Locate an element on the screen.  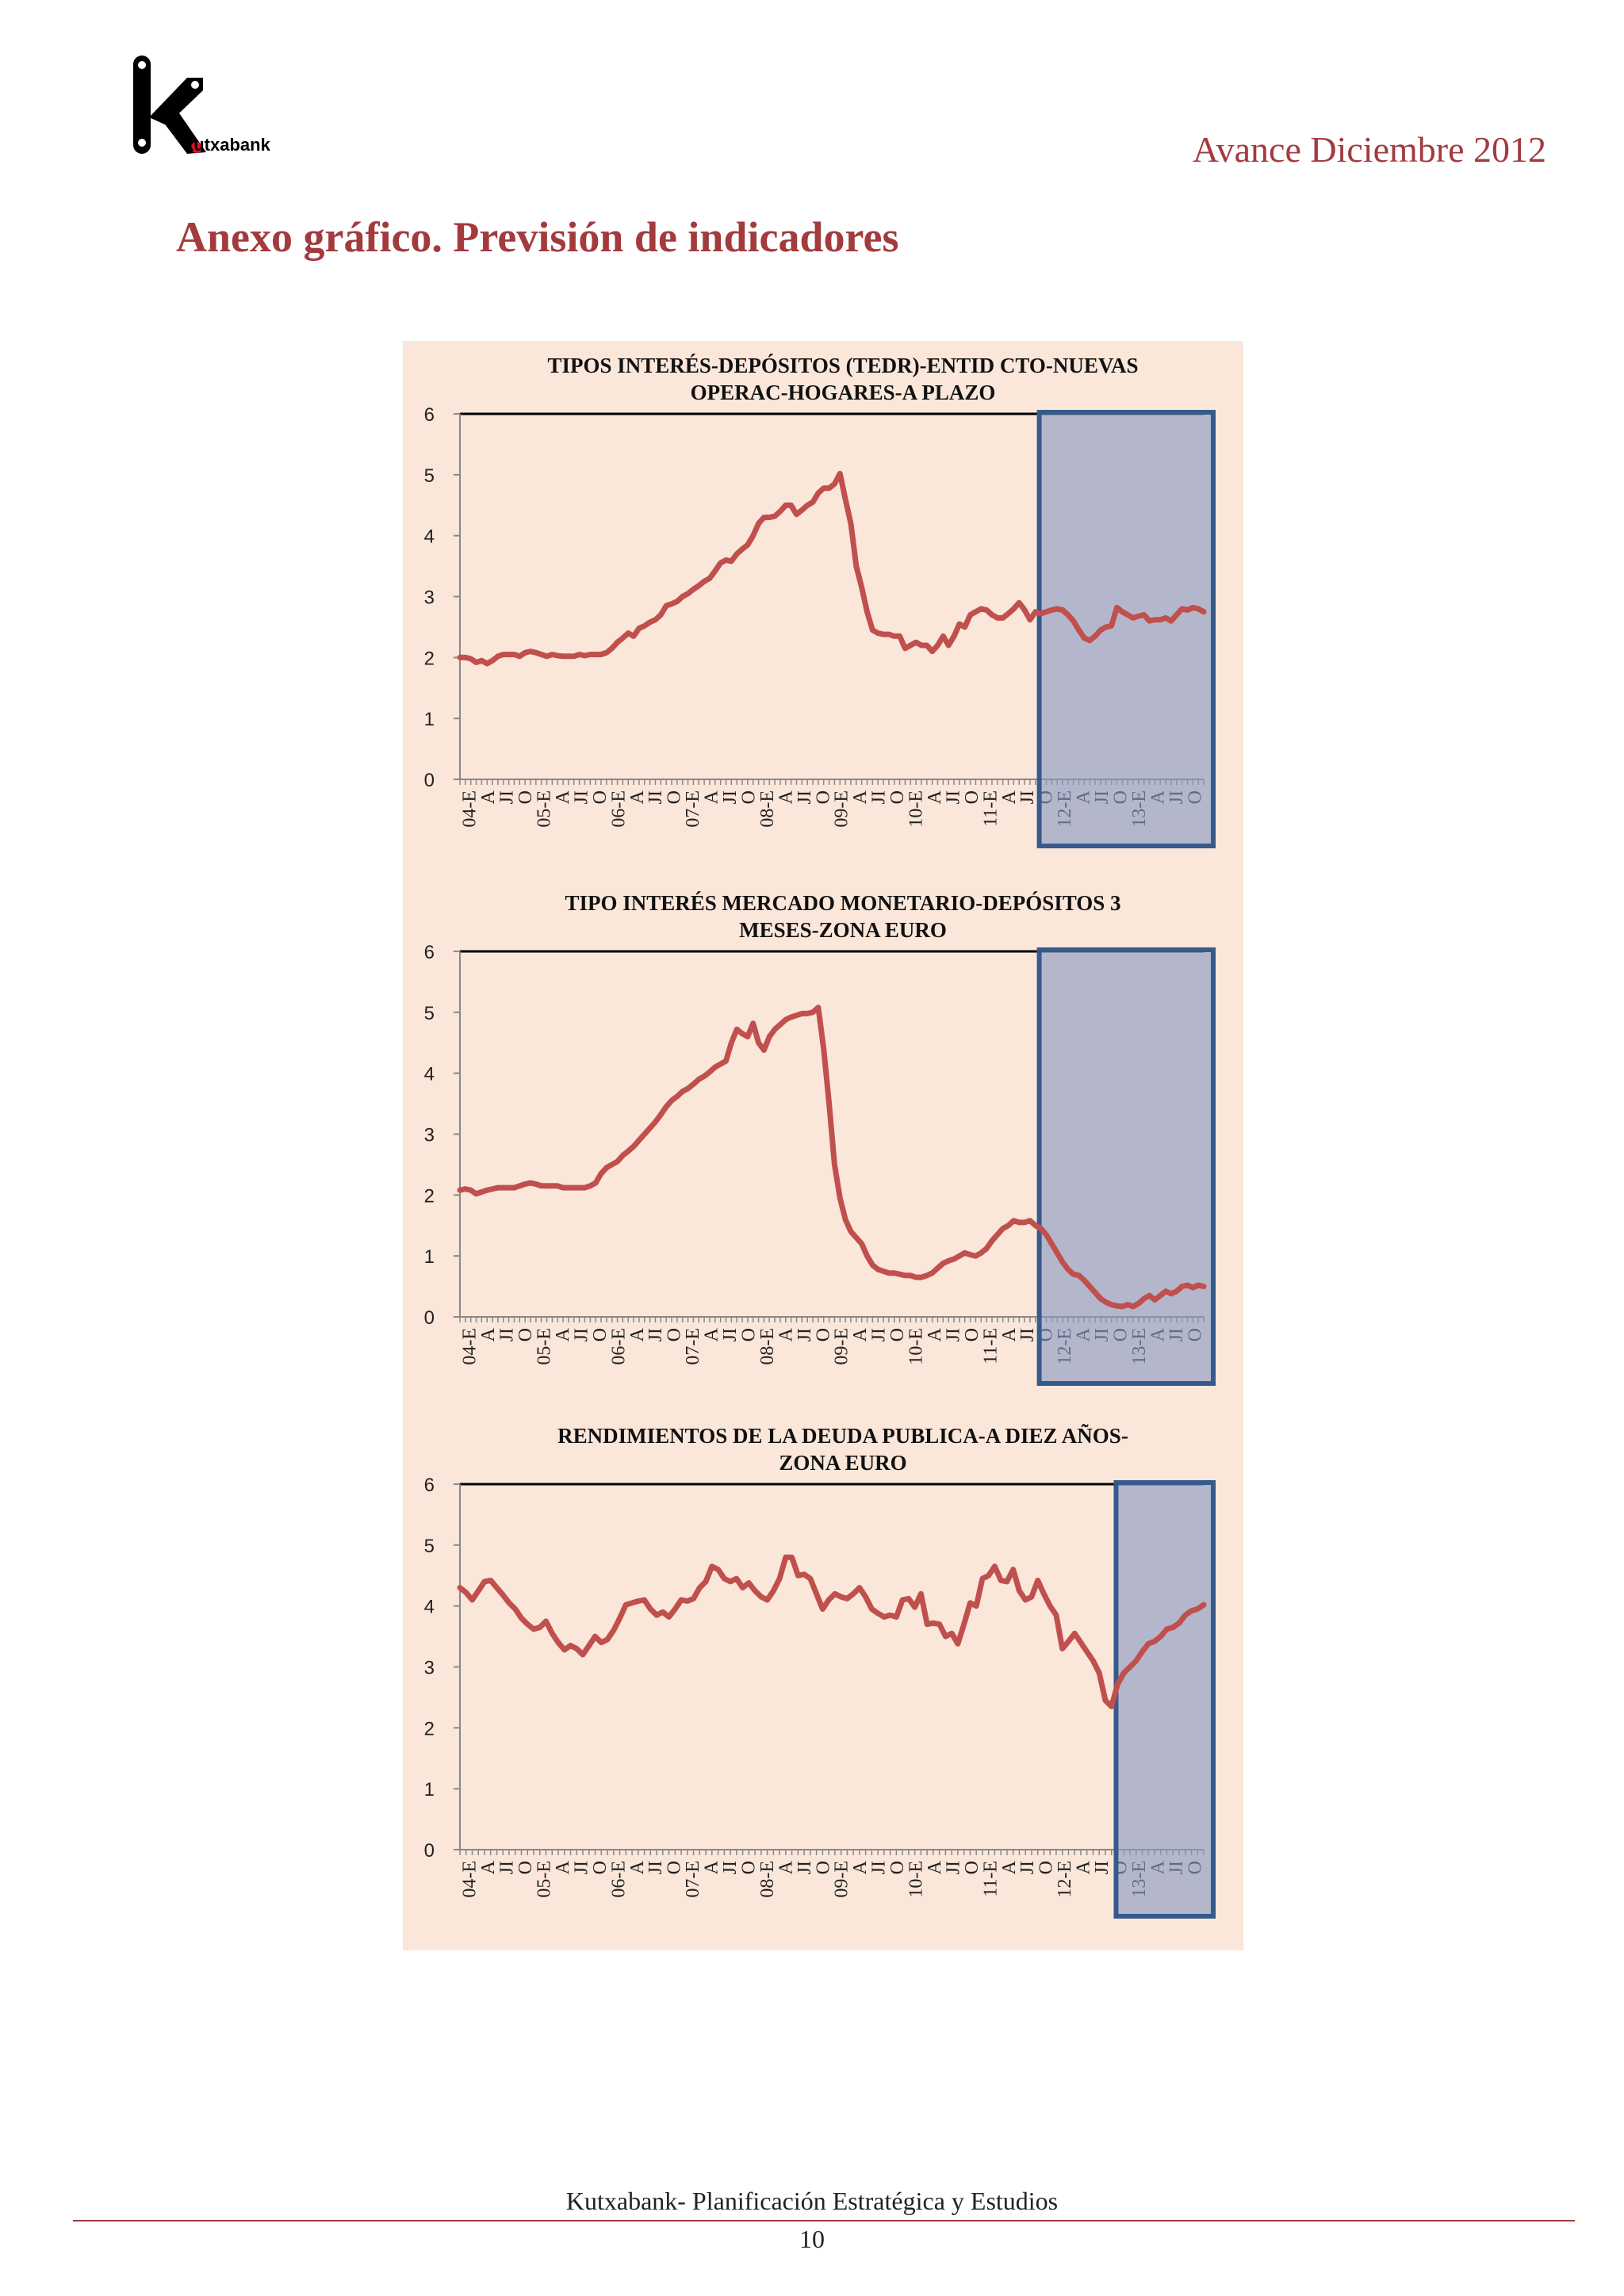
kutxabank-logo is located at coordinates (230, 109).